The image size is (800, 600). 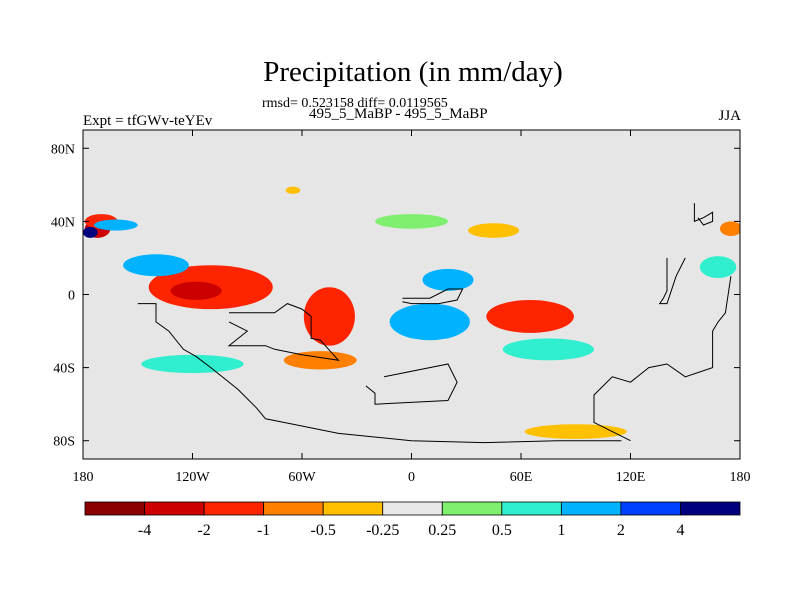 I want to click on colorbar-label-9: 4, so click(x=680, y=530).